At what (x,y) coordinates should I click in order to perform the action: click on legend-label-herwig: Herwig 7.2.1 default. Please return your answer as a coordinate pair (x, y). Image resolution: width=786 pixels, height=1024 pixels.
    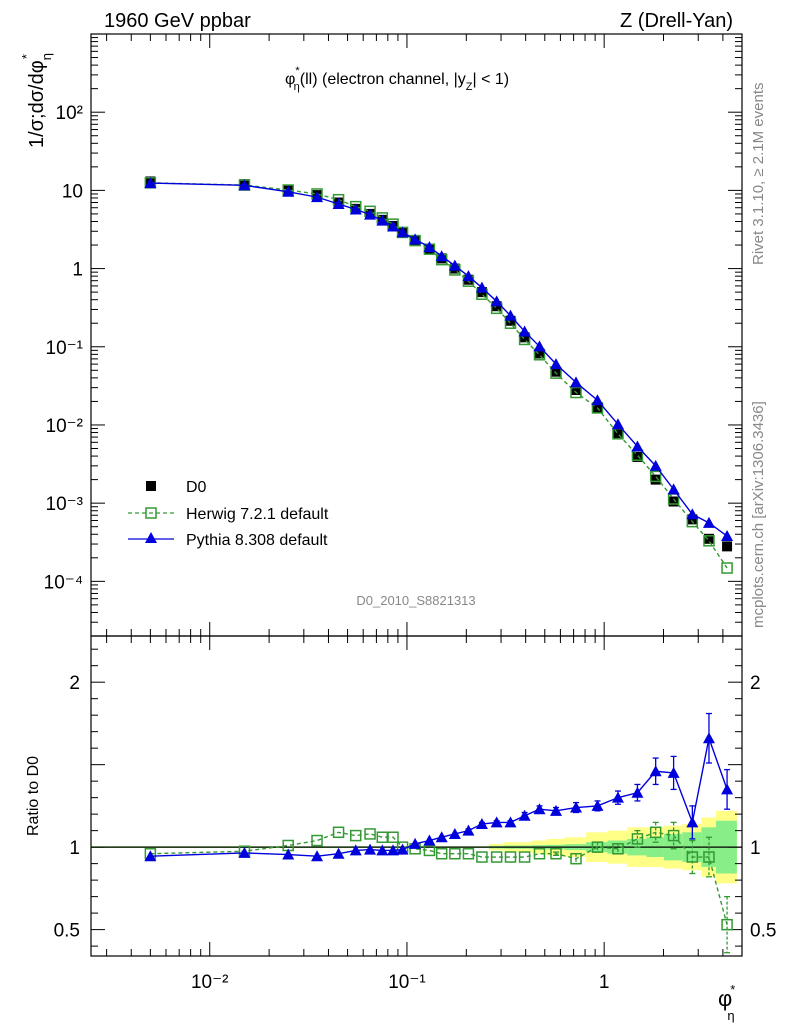
    Looking at the image, I should click on (257, 514).